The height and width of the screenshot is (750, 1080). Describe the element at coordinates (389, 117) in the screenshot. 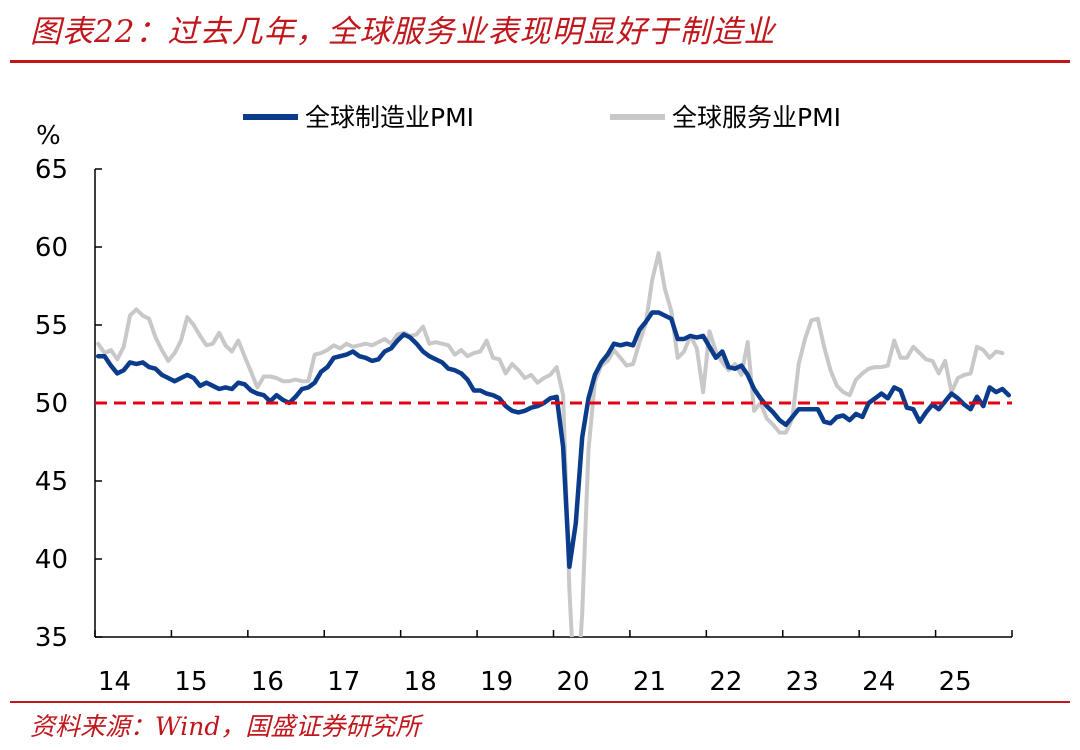

I see `legend-label-manufacturing: 全球制造业PMI` at that location.